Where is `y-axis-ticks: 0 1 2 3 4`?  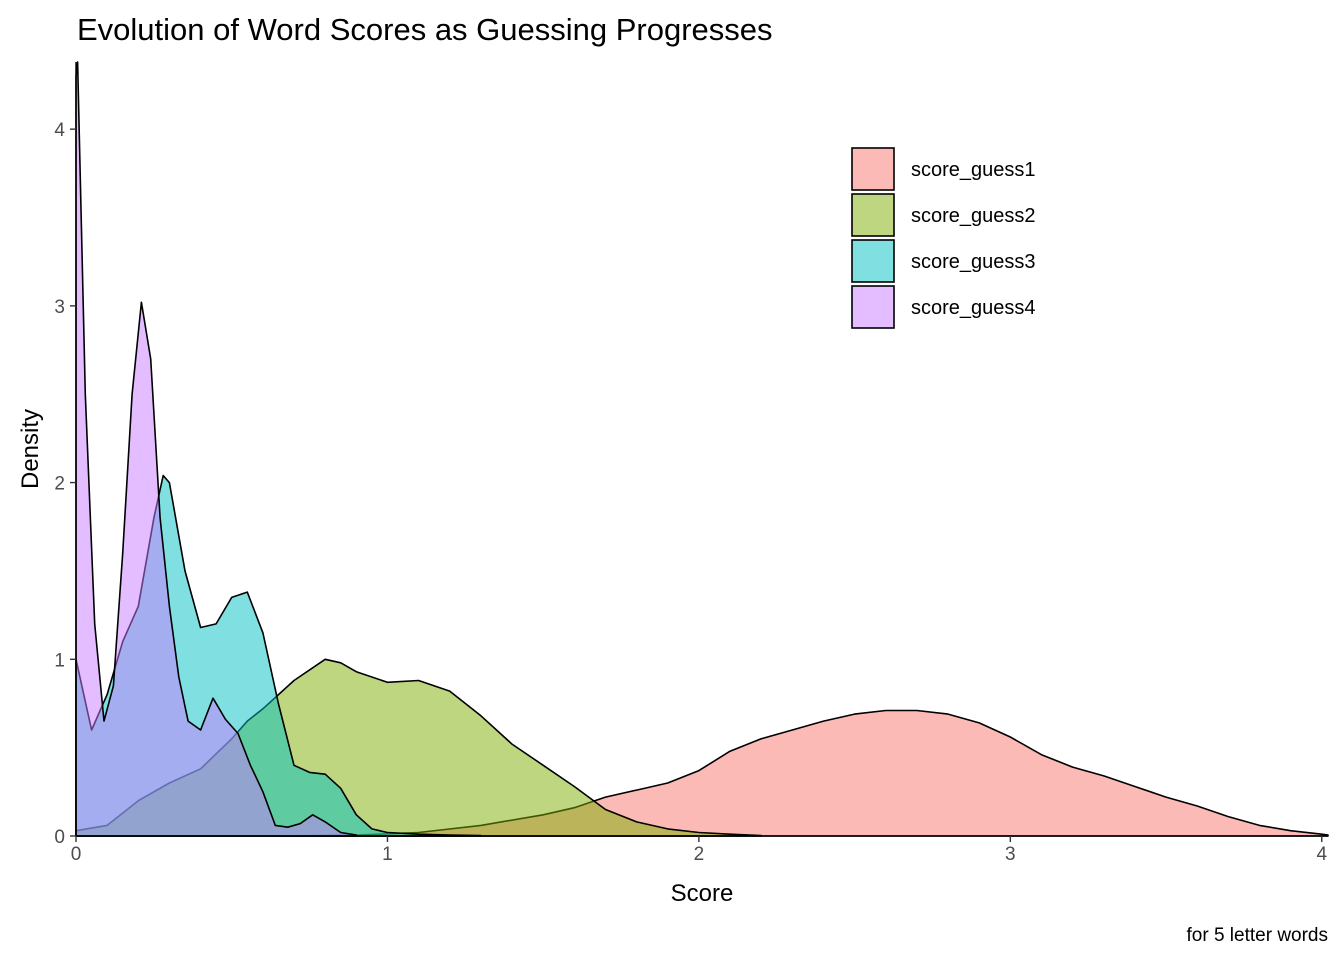
y-axis-ticks: 0 1 2 3 4 is located at coordinates (65, 484).